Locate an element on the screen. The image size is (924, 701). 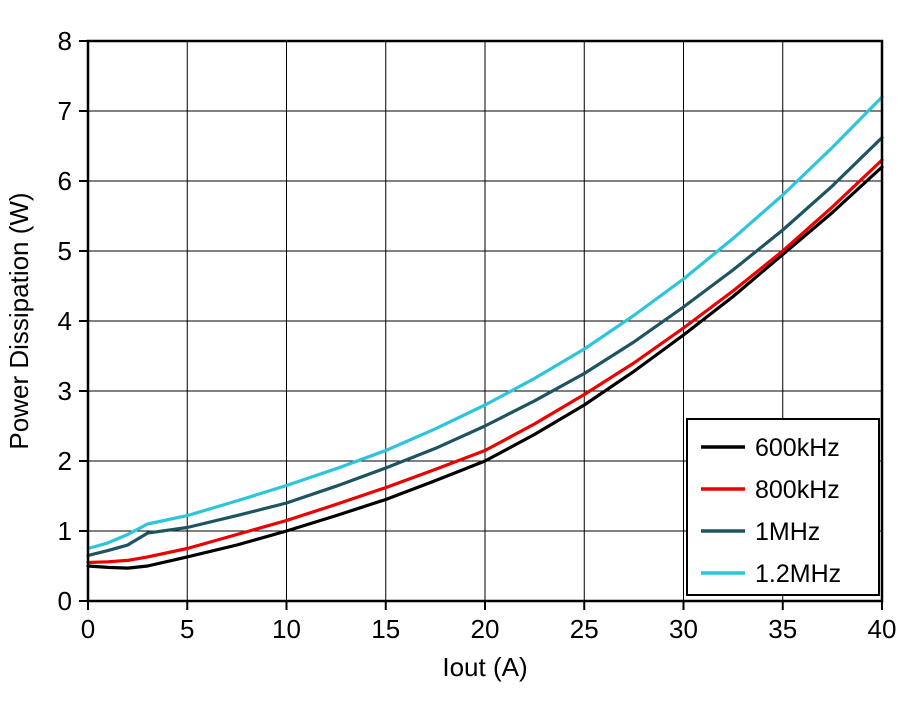
x-axis-label: Iout (A) is located at coordinates (484, 667).